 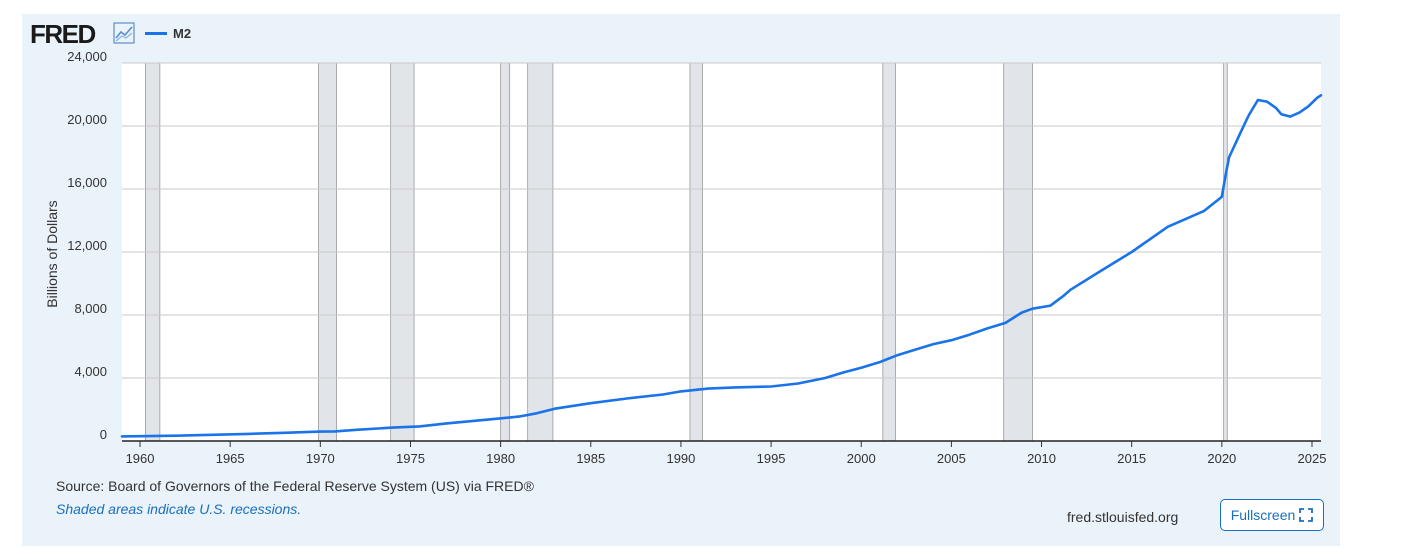 I want to click on x-tick-label: 1975, so click(x=410, y=458).